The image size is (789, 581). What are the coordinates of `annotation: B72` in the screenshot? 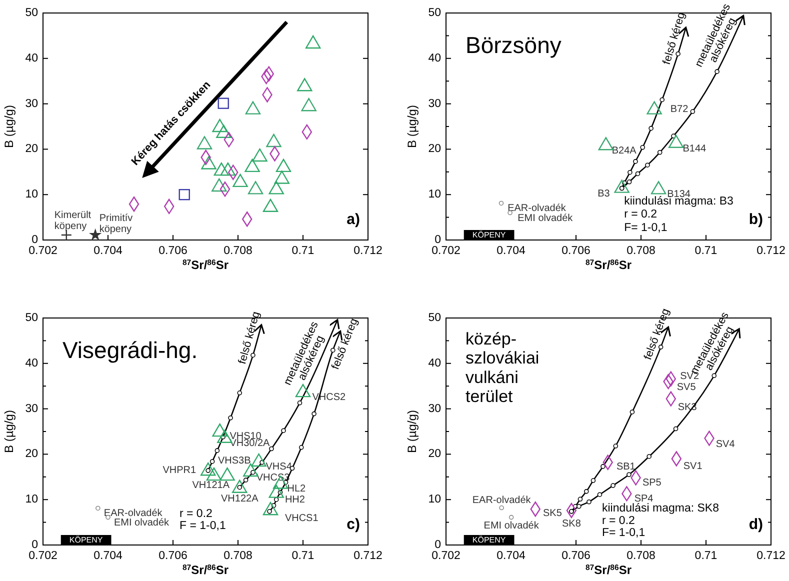 It's located at (679, 108).